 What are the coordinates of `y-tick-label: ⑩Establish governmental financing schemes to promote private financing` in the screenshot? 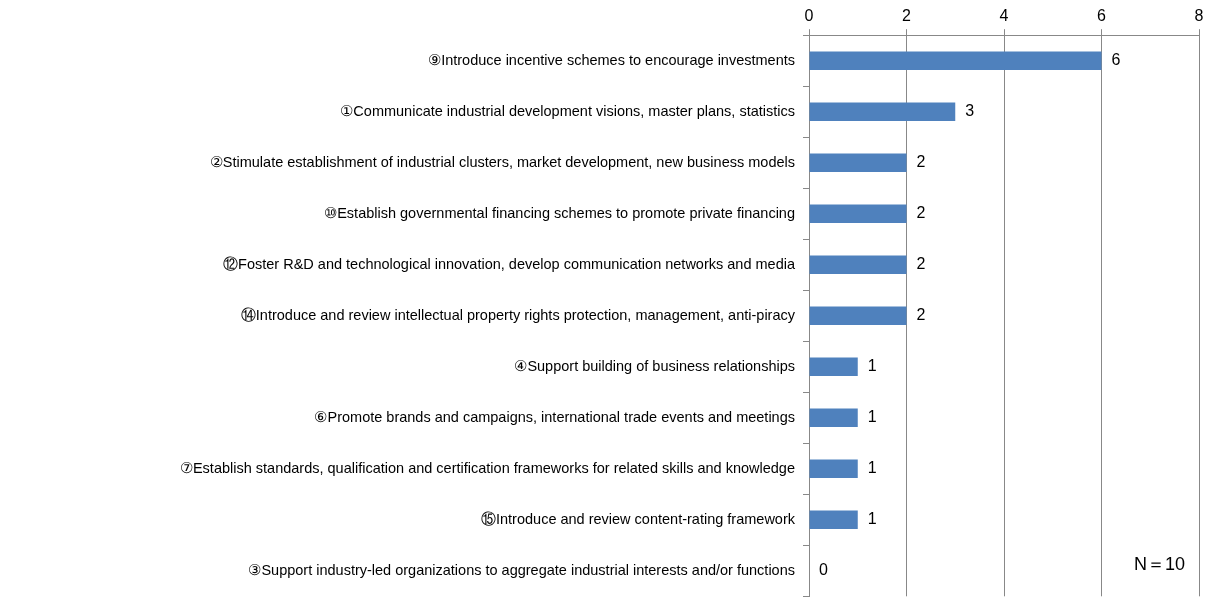 It's located at (559, 212).